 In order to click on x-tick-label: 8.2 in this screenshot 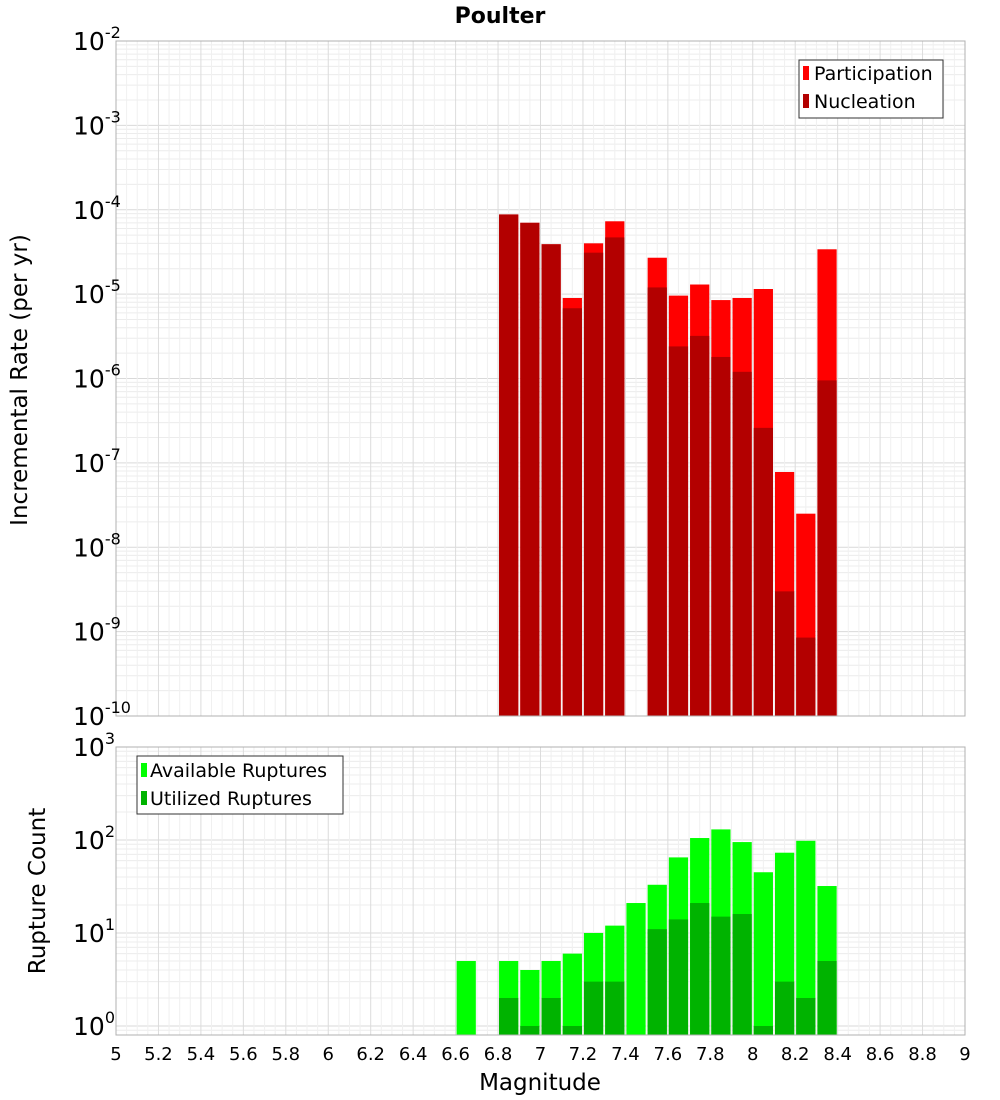, I will do `click(795, 1054)`.